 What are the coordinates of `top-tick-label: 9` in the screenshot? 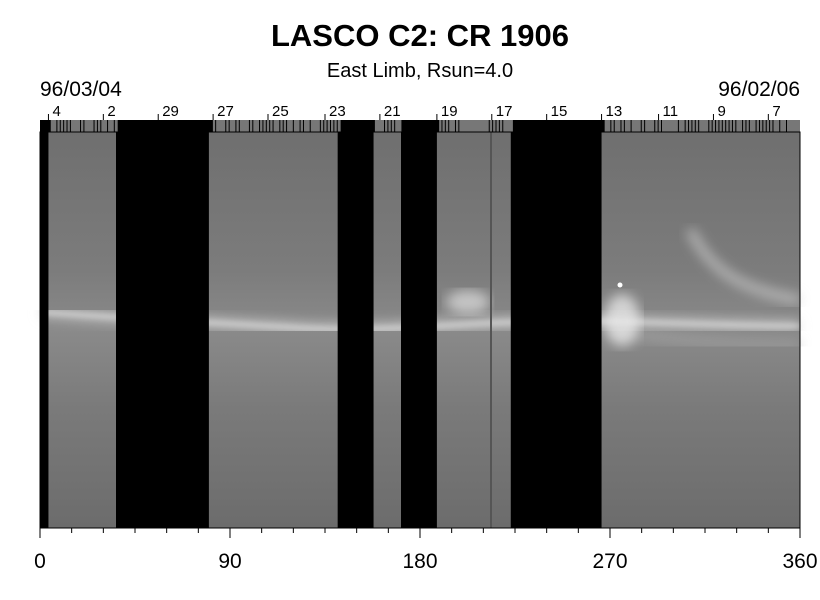 It's located at (721, 111).